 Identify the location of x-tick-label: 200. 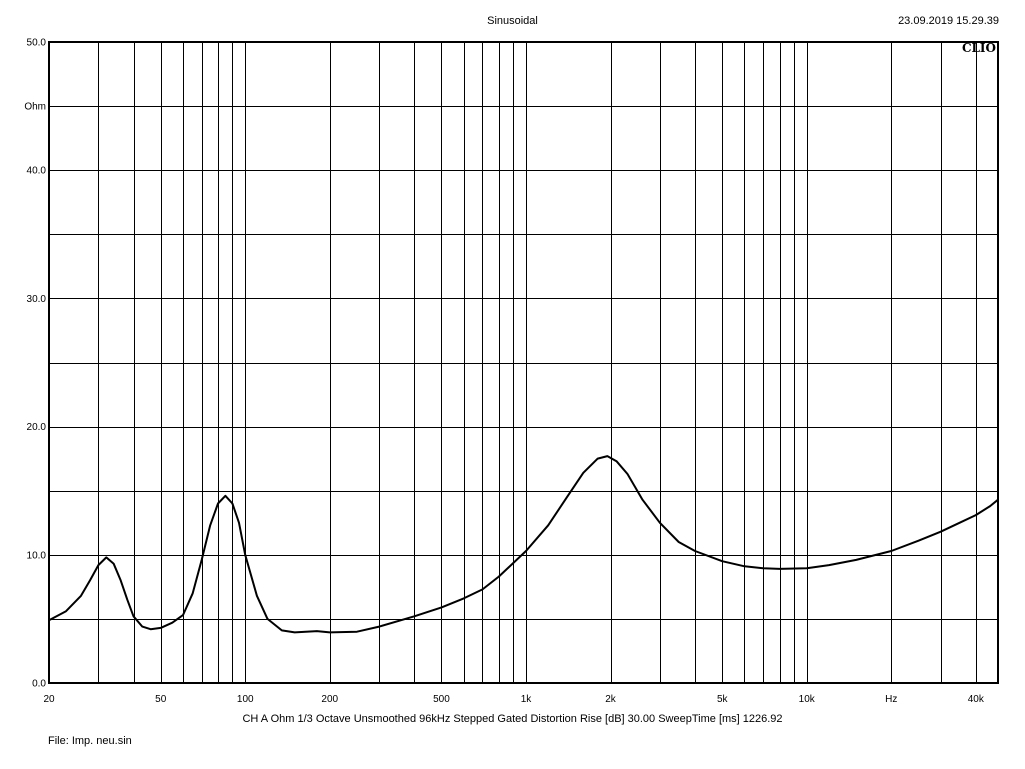
(329, 699).